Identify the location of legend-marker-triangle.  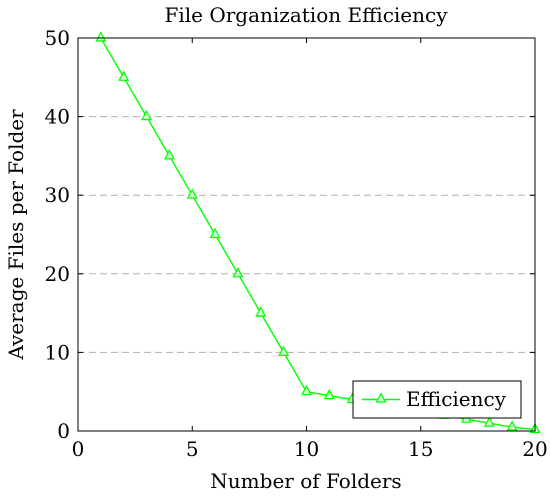
(381, 397).